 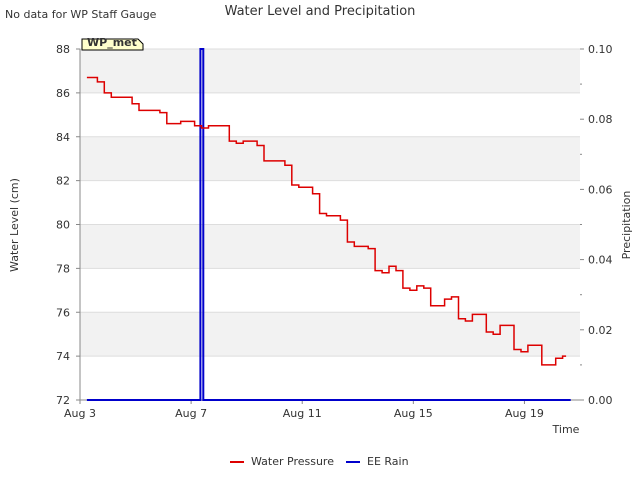 I want to click on no-data-note: No data for WP Staff Gauge, so click(x=81, y=14).